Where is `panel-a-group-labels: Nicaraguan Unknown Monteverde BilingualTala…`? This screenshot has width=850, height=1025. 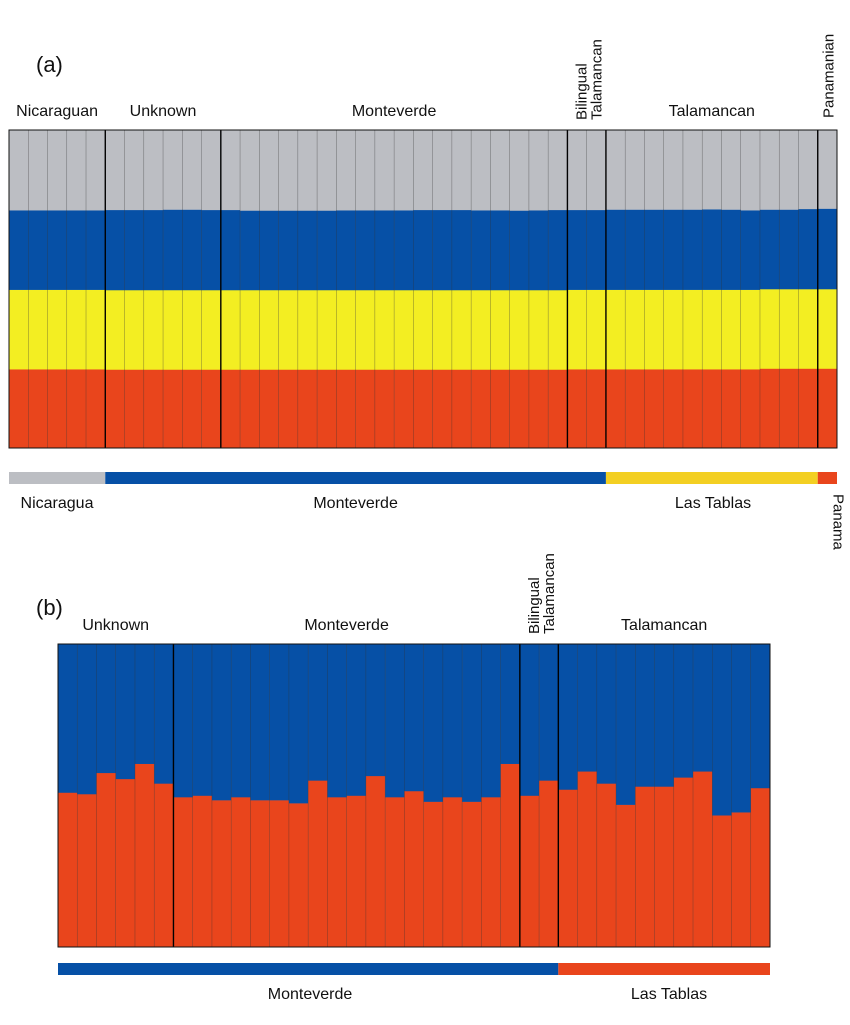 panel-a-group-labels: Nicaraguan Unknown Monteverde BilingualTala… is located at coordinates (426, 77).